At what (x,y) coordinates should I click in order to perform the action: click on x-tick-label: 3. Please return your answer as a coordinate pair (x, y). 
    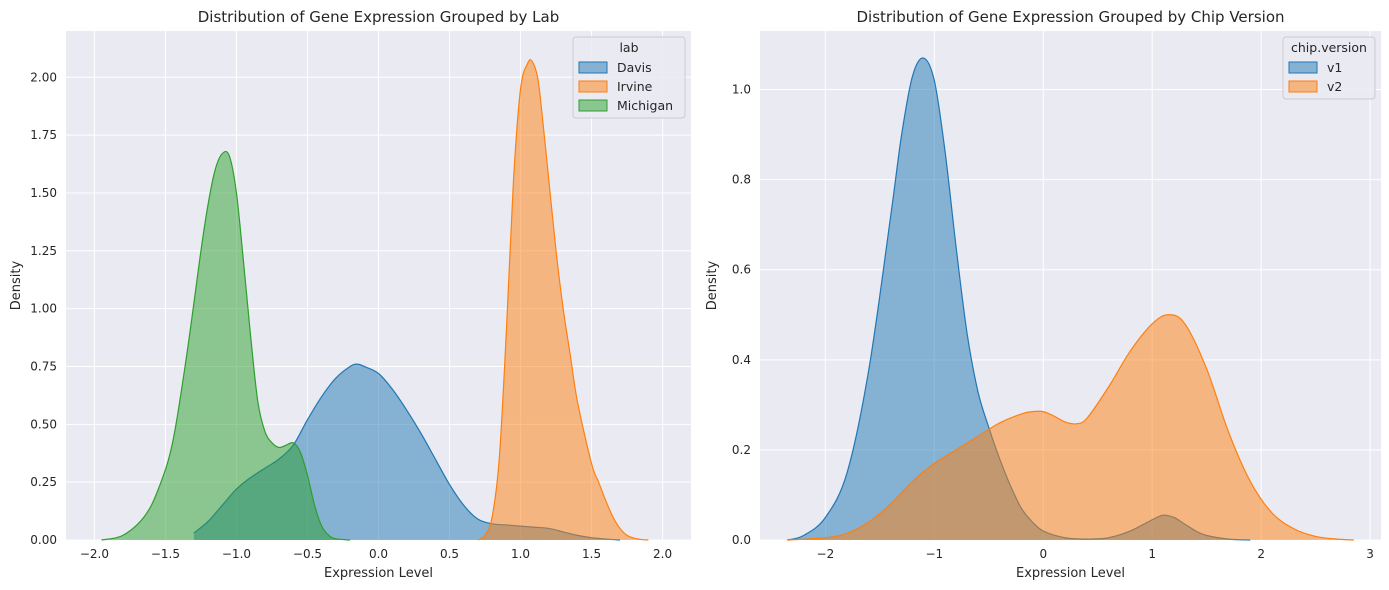
    Looking at the image, I should click on (1370, 554).